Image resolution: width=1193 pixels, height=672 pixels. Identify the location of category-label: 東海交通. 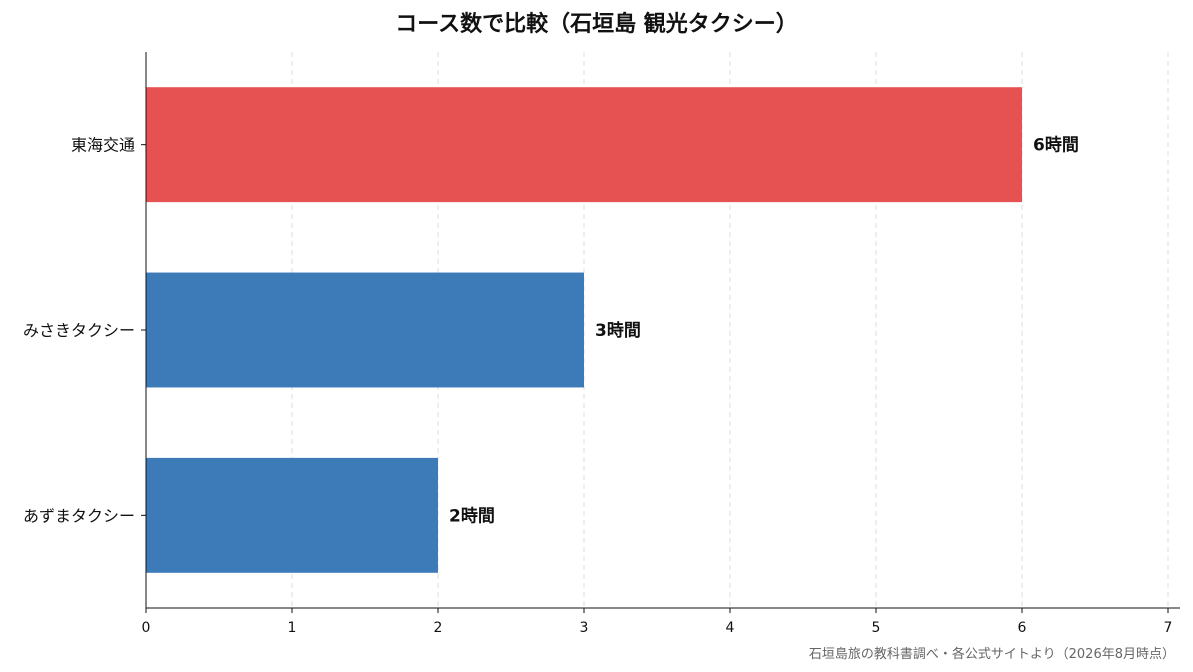
(103, 145).